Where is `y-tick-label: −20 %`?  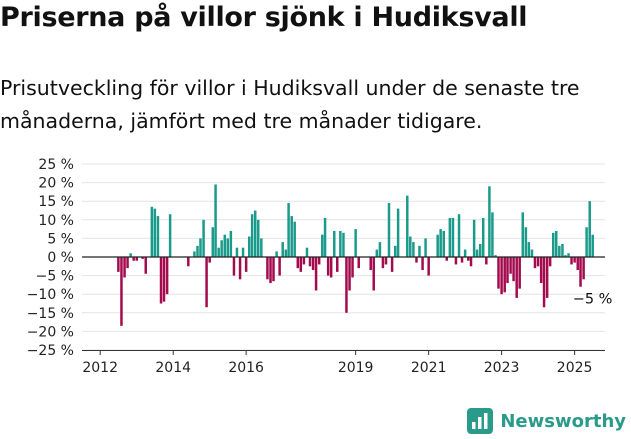
y-tick-label: −20 % is located at coordinates (50, 332).